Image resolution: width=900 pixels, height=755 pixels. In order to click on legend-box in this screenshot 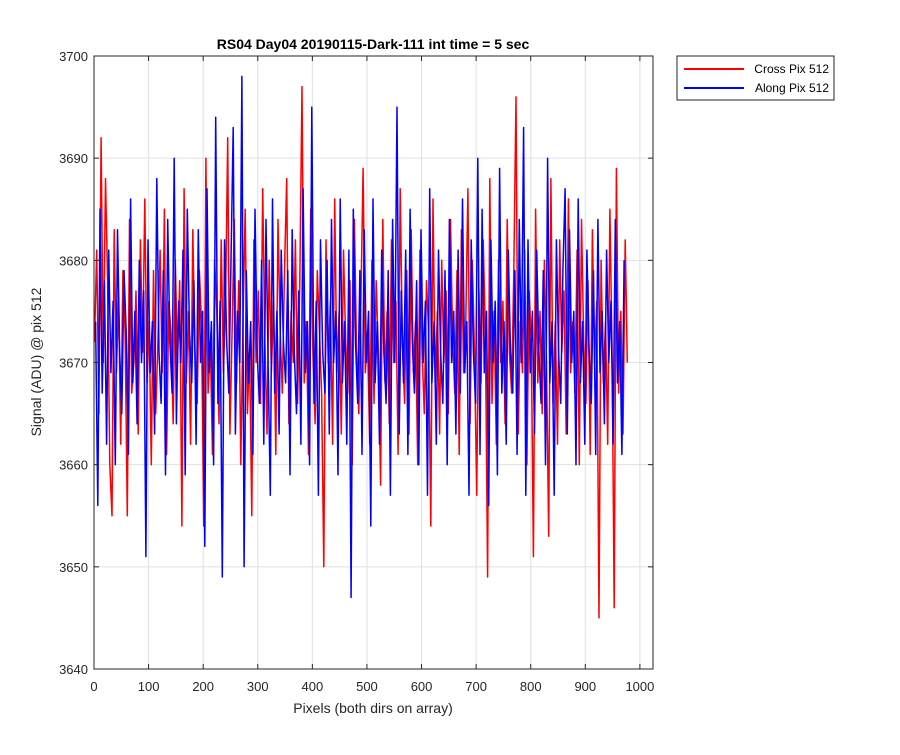, I will do `click(755, 78)`.